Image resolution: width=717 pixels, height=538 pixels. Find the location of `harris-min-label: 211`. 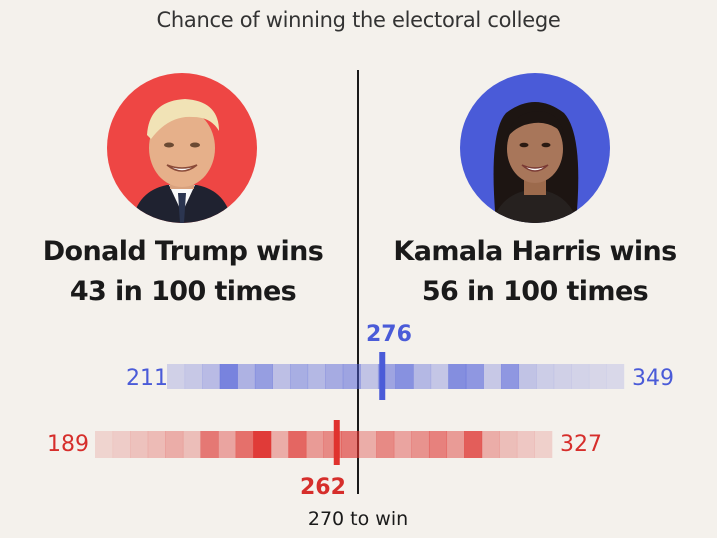

harris-min-label: 211 is located at coordinates (147, 378).